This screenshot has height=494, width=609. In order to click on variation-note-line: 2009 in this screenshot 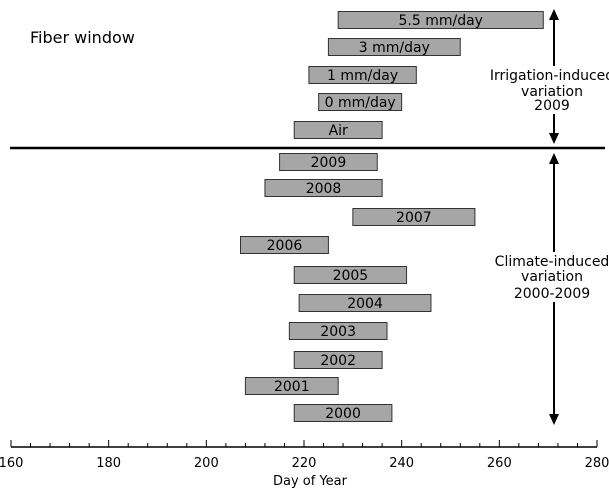, I will do `click(552, 106)`.